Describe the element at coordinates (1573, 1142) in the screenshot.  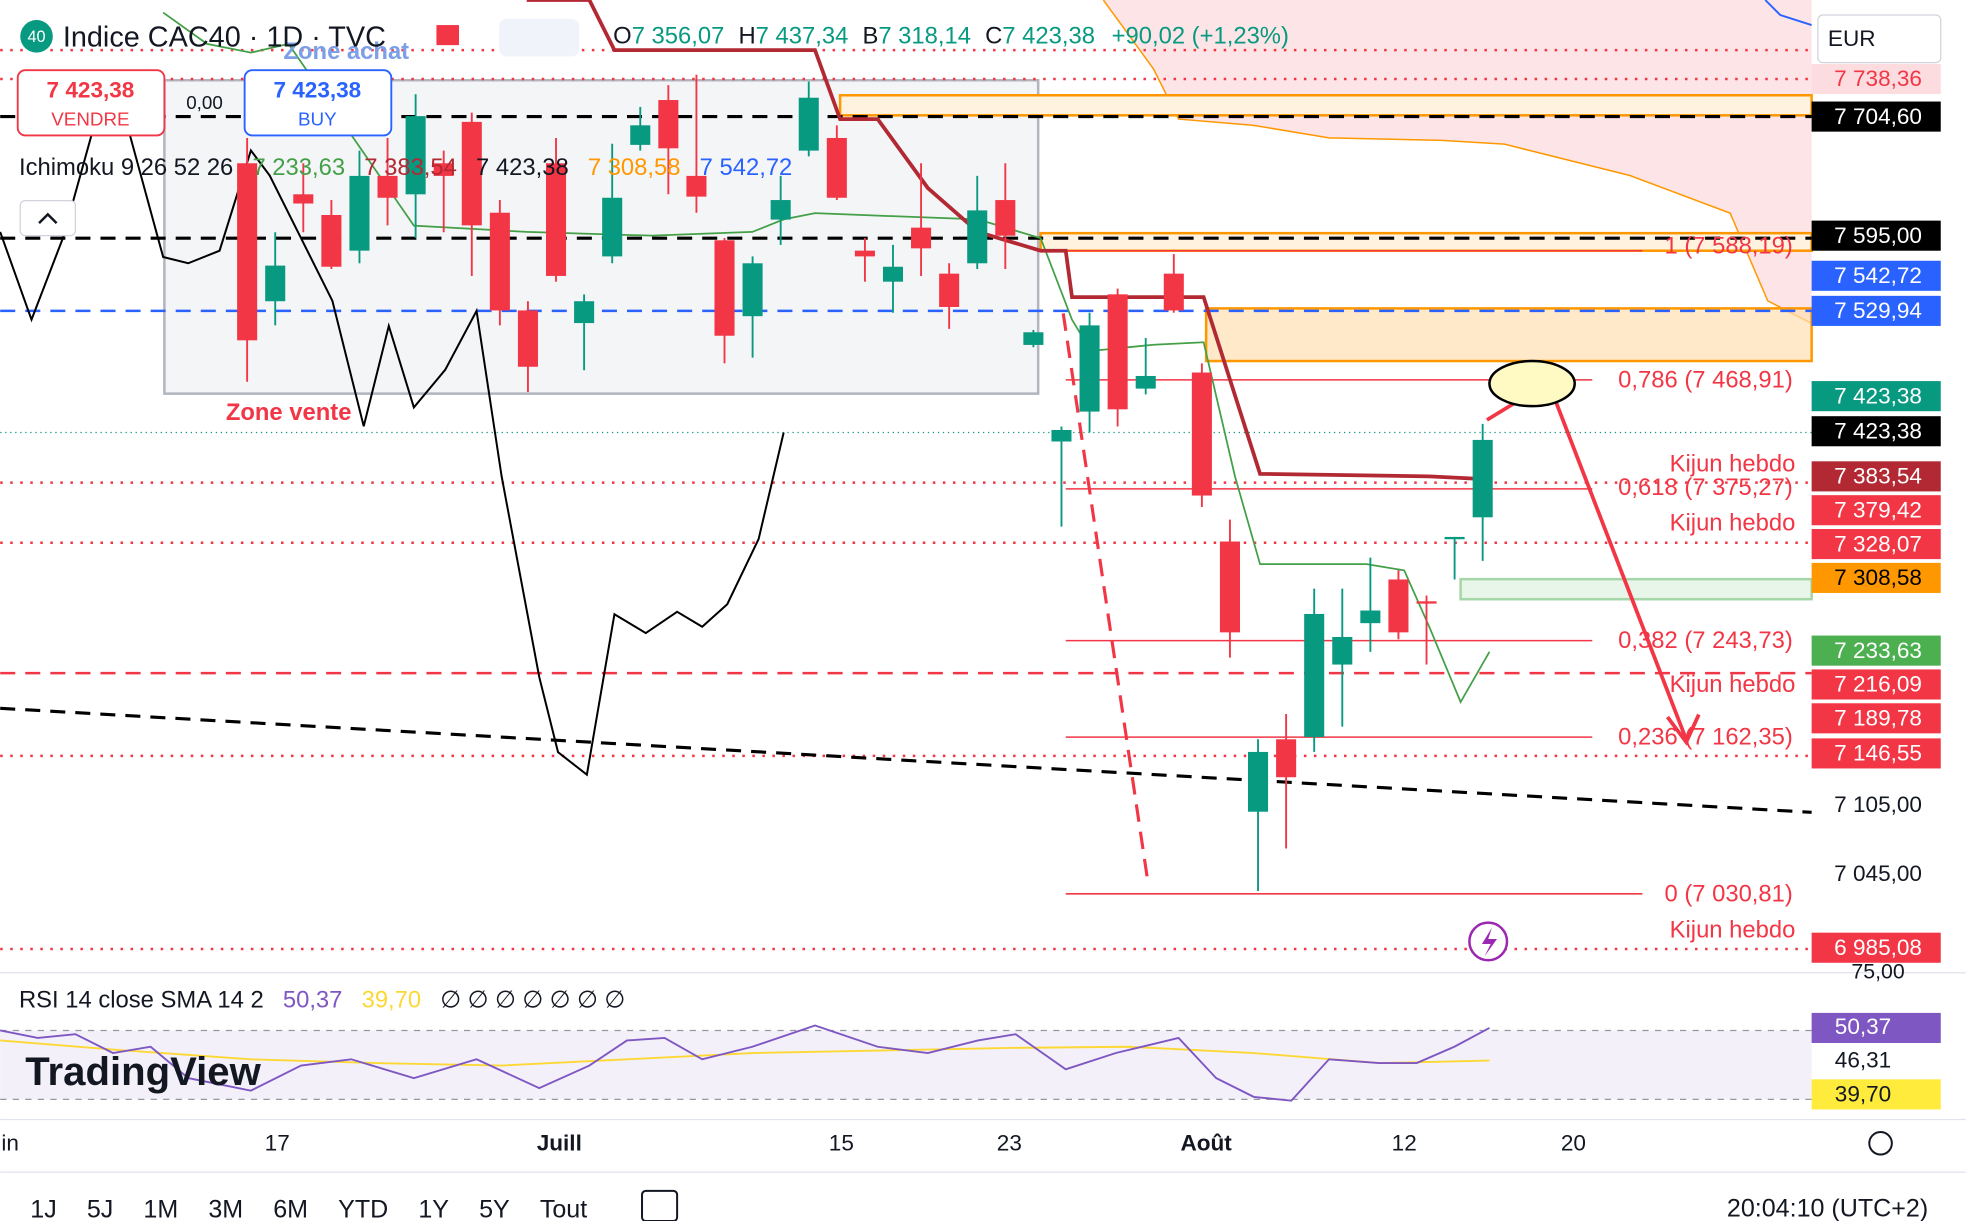
I see `time-label: 20` at that location.